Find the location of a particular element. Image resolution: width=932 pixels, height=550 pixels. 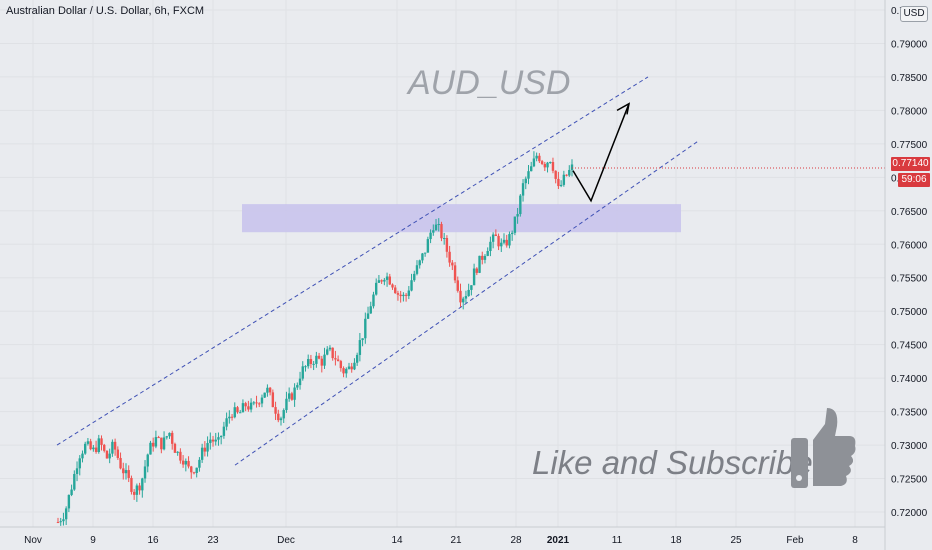

price-tick-label: 0.74000 is located at coordinates (909, 379).